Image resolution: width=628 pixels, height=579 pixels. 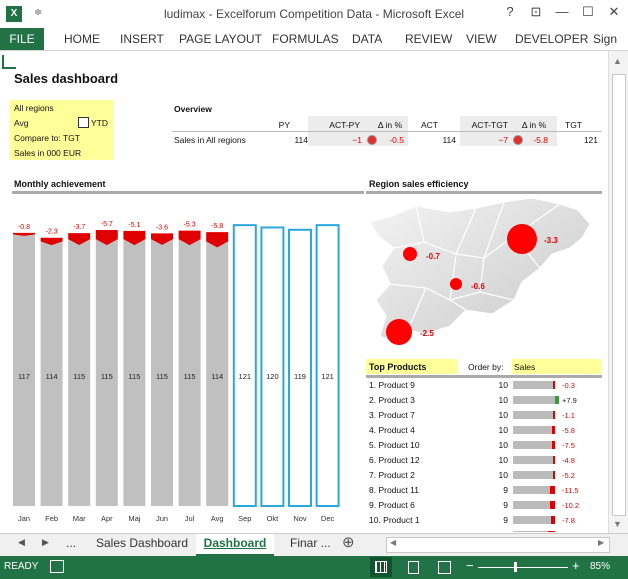 I want to click on quick-access-toolbar-icon: ≑, so click(x=38, y=12).